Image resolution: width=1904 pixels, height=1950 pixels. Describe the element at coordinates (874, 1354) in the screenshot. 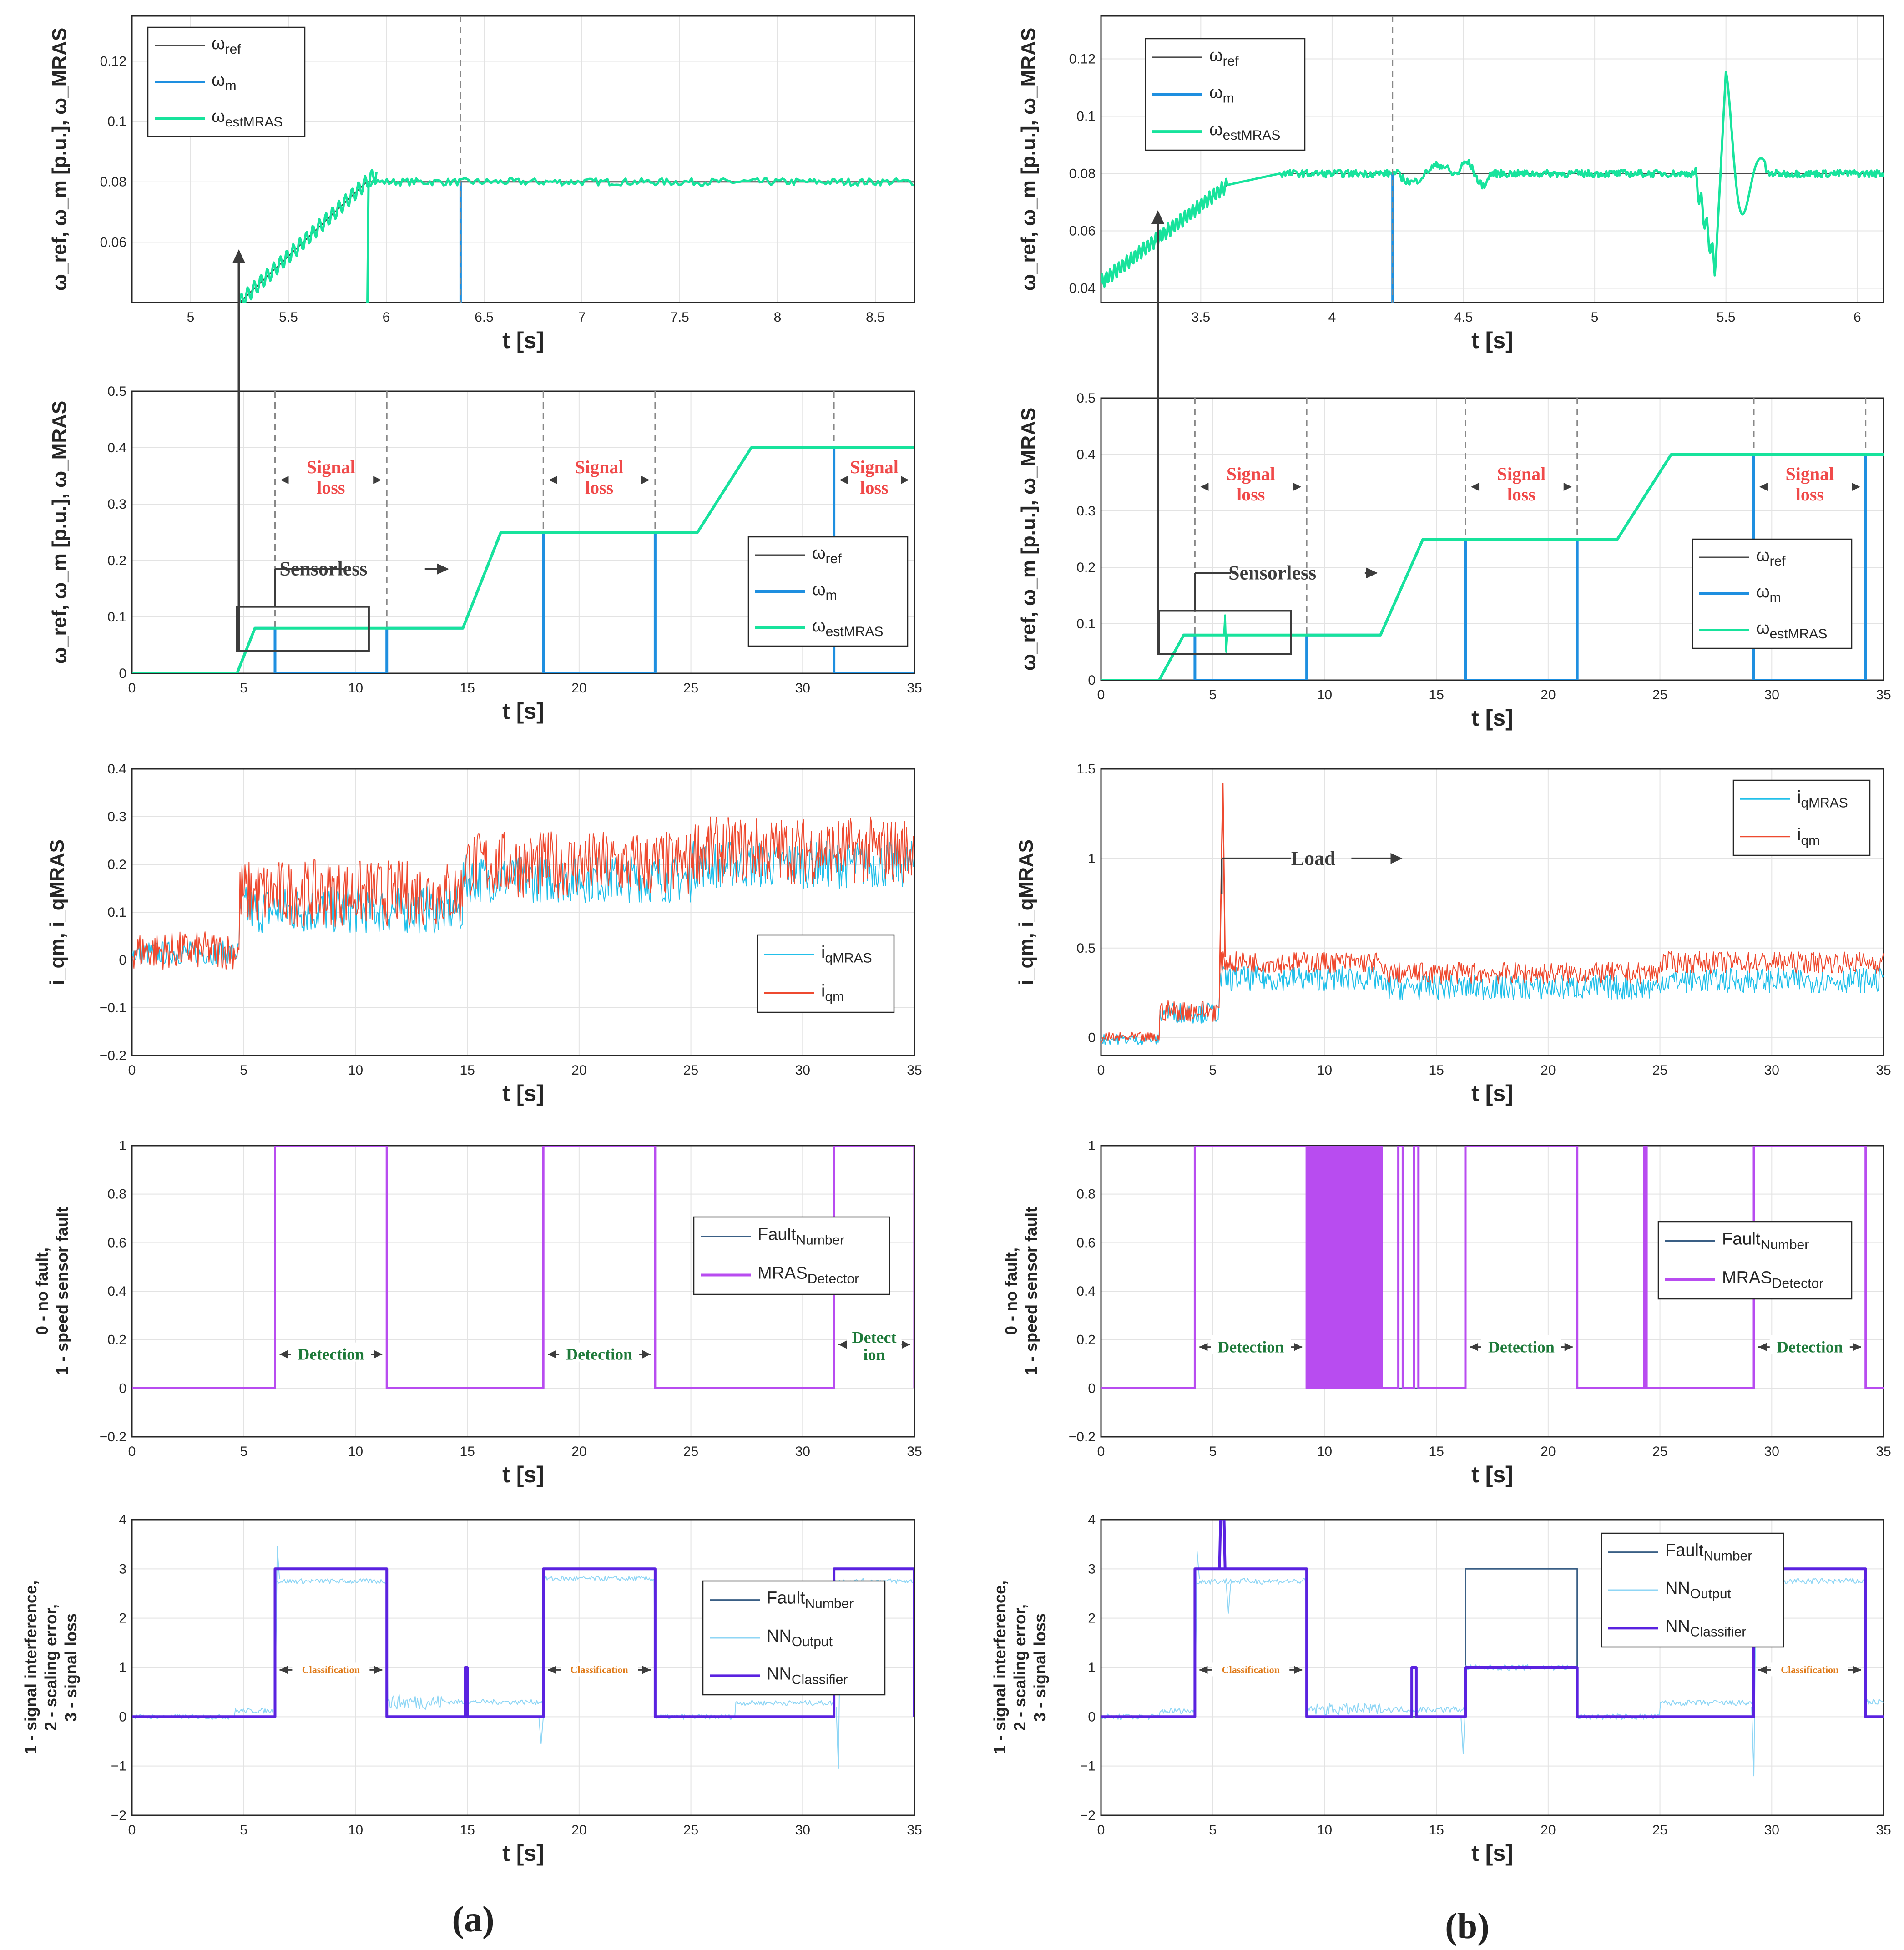

I see `detection-label: ion` at that location.